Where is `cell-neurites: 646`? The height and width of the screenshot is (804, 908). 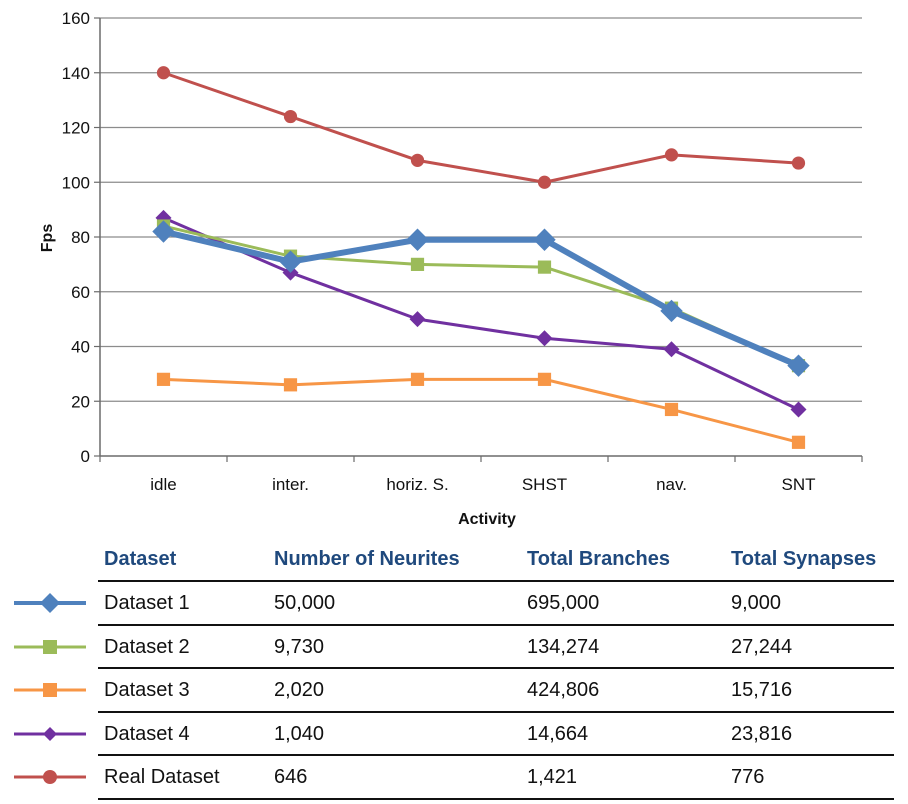
cell-neurites: 646 is located at coordinates (291, 777).